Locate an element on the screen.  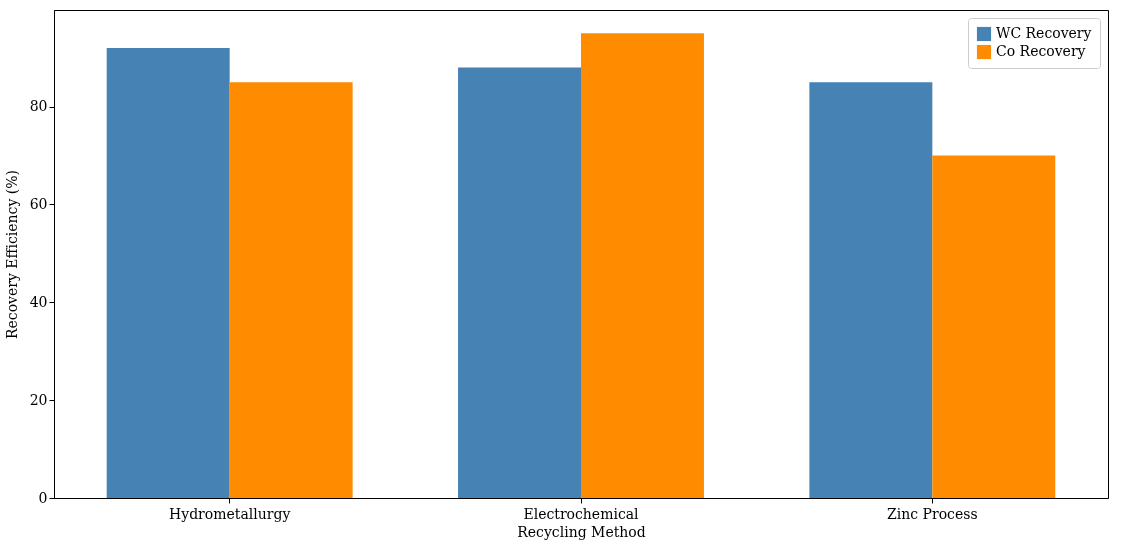
x-tick-label: Hydrometallurgy is located at coordinates (230, 513).